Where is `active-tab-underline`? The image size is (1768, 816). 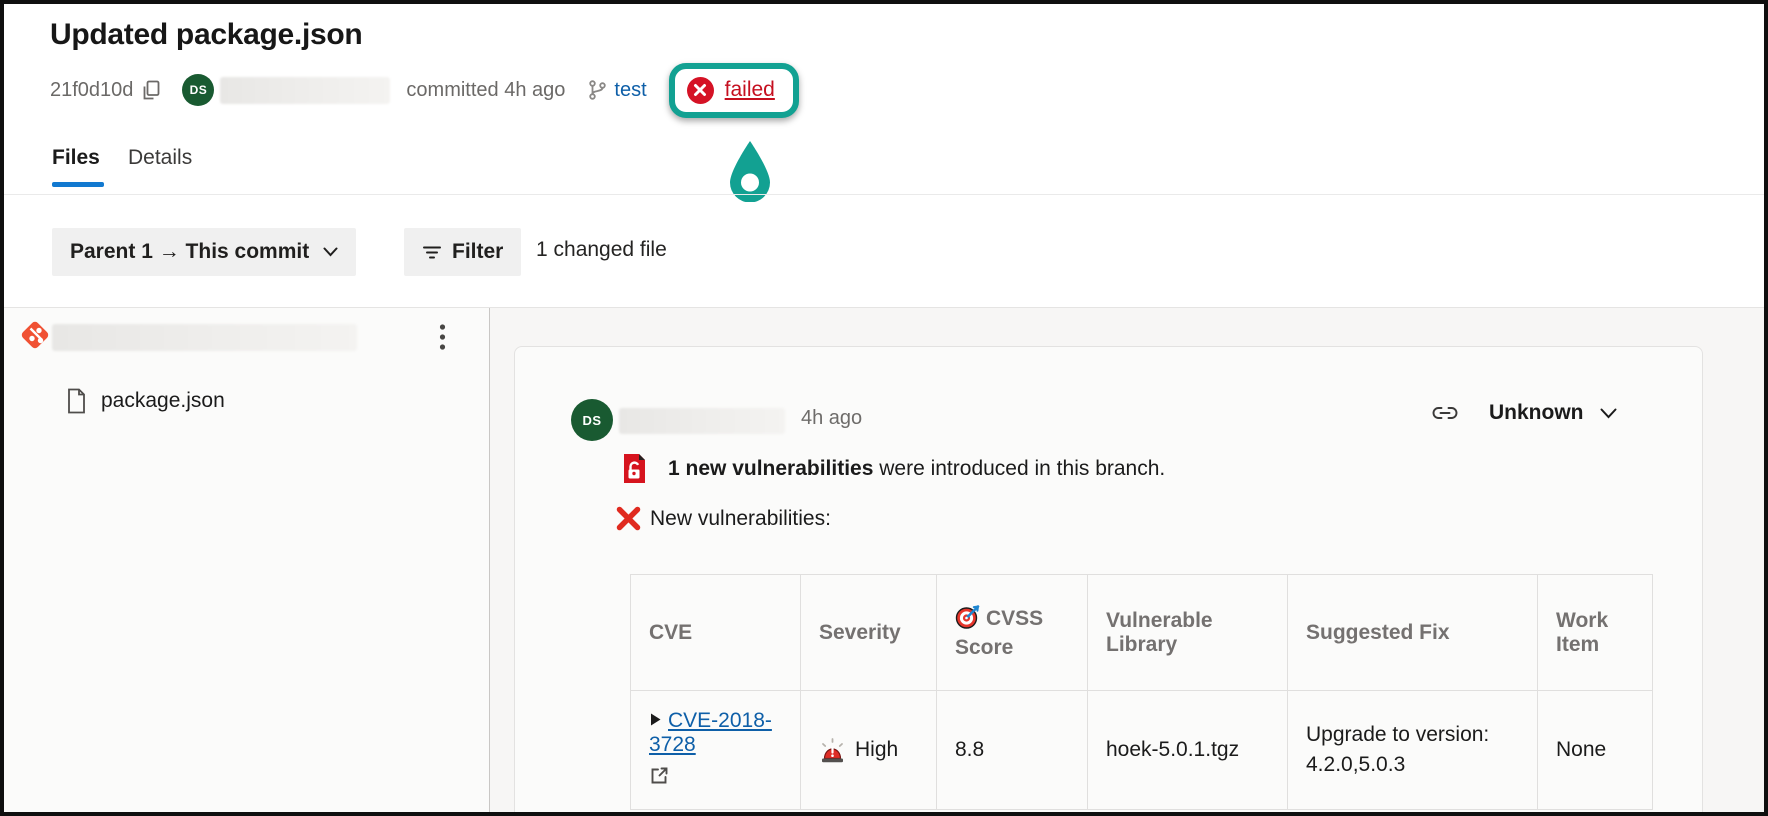
active-tab-underline is located at coordinates (78, 184).